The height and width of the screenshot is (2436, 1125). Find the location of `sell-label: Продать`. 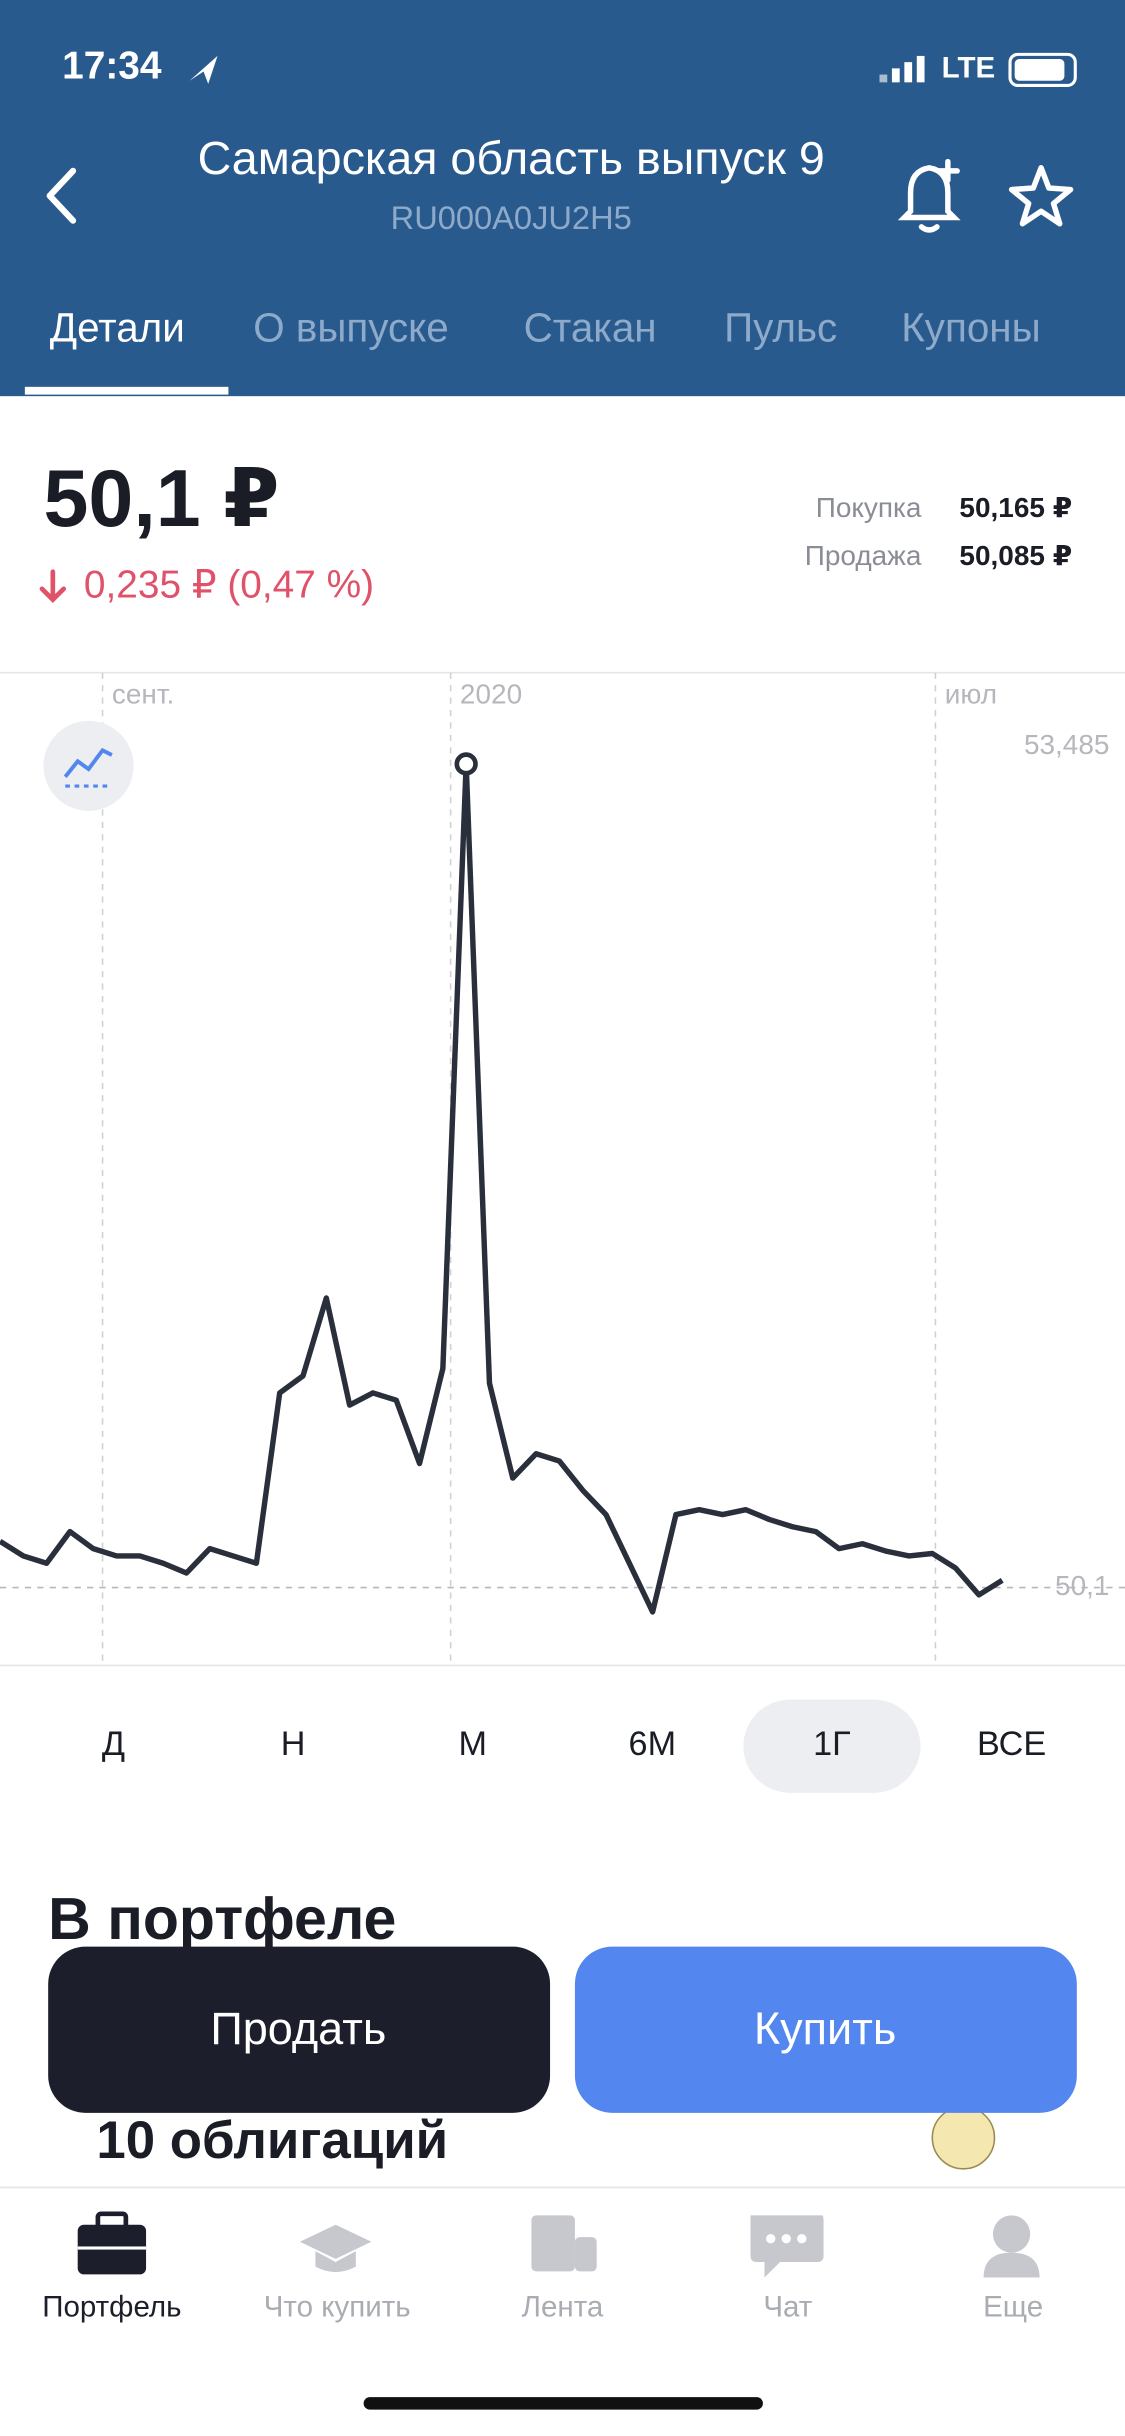

sell-label: Продать is located at coordinates (298, 2028).